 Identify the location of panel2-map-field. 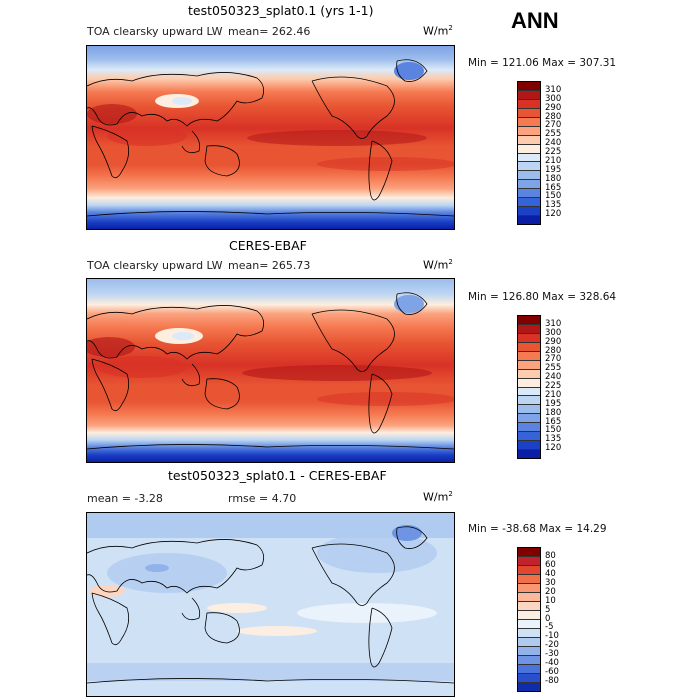
(270, 370).